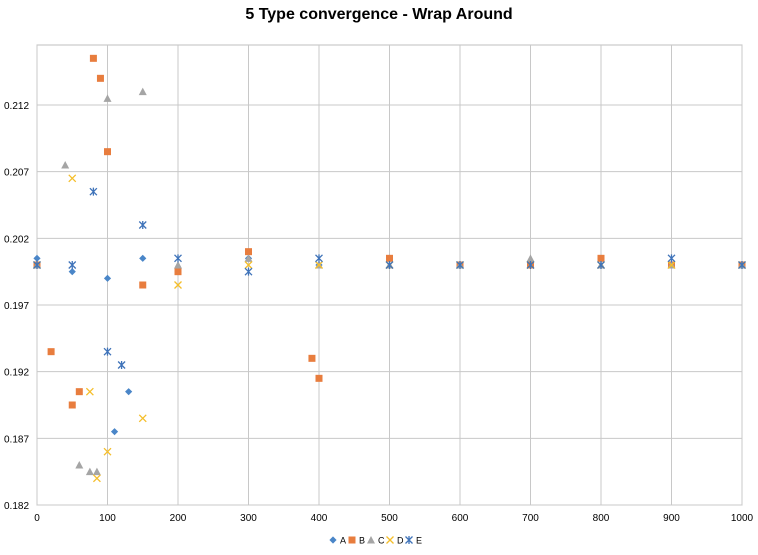 Image resolution: width=758 pixels, height=555 pixels. What do you see at coordinates (381, 541) in the screenshot?
I see `legend-label: C` at bounding box center [381, 541].